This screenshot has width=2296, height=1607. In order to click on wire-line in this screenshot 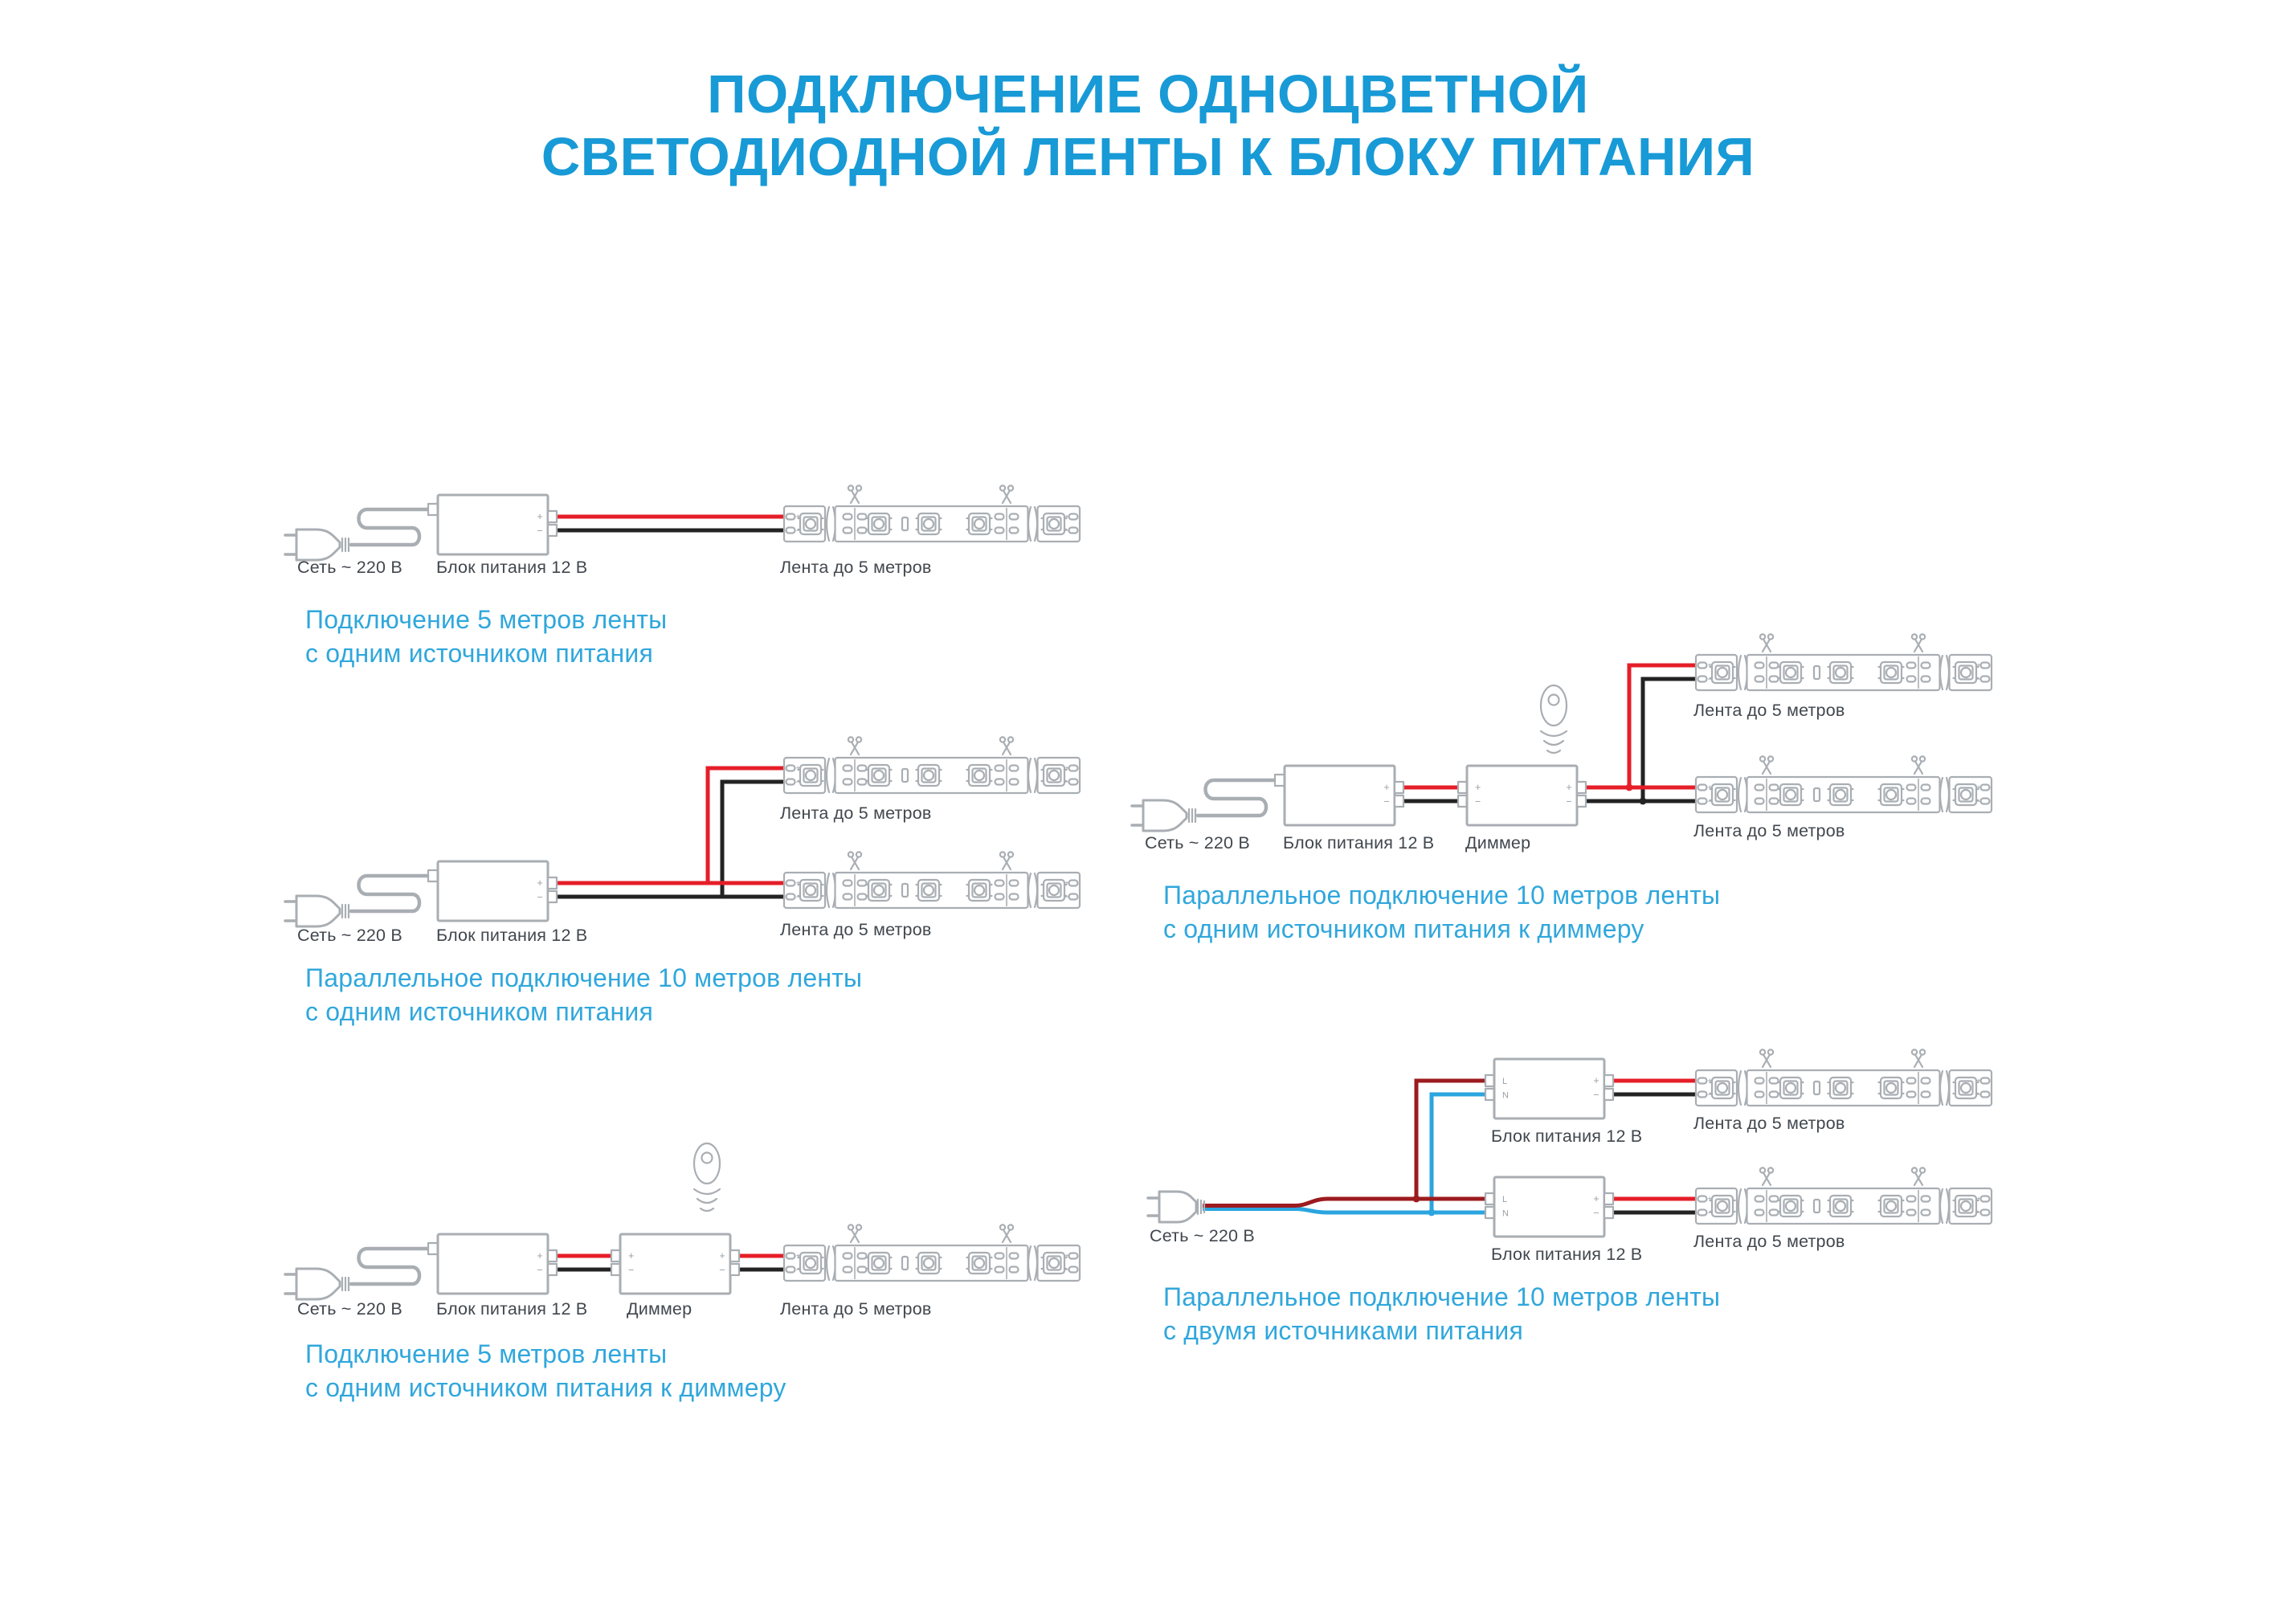, I will do `click(1344, 1143)`.